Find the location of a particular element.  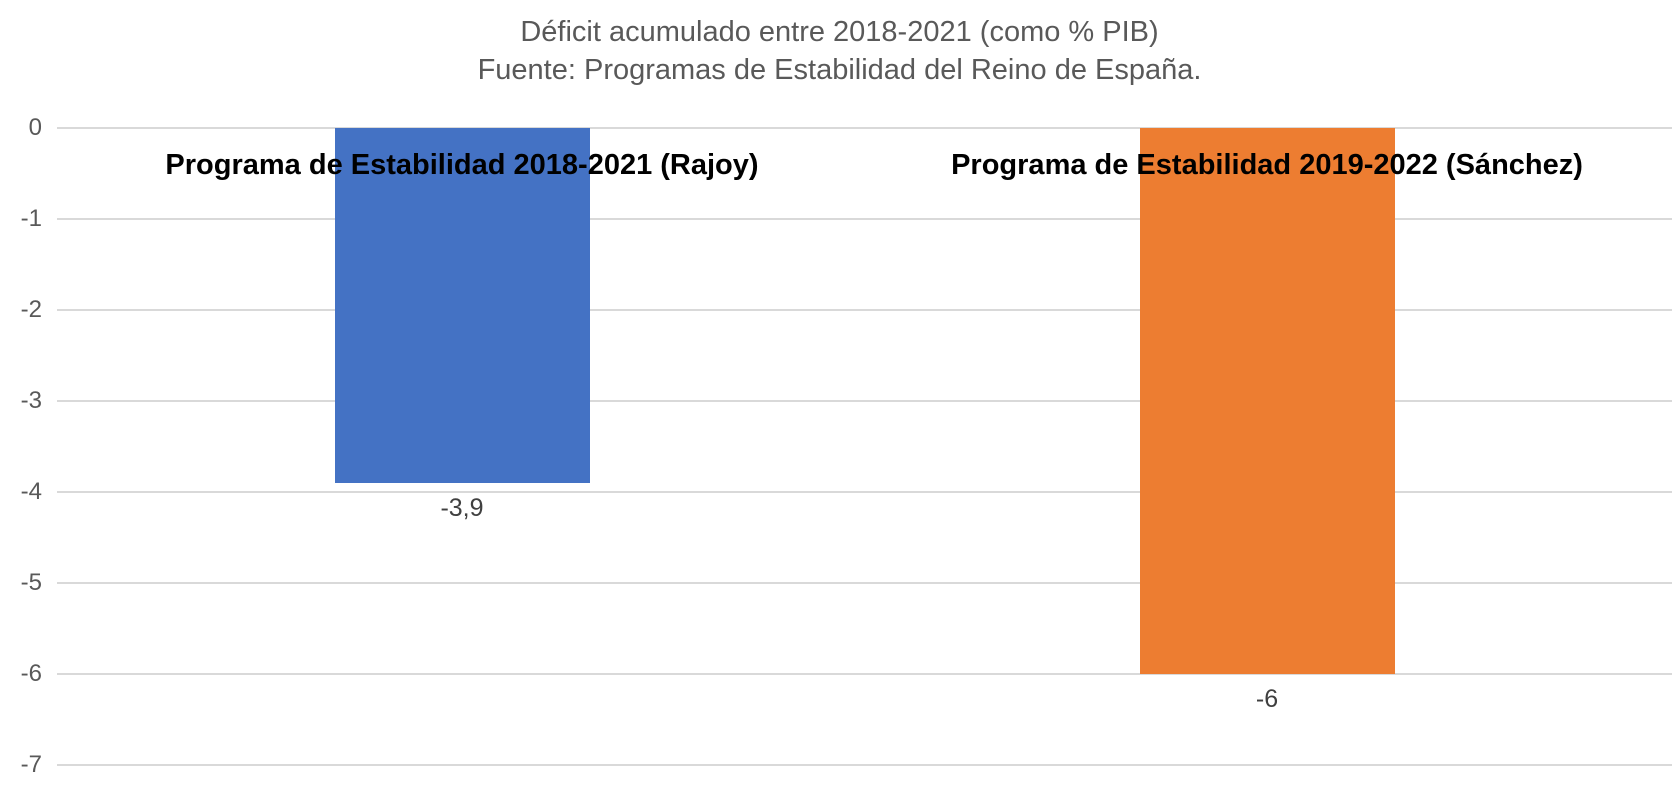

gridline--7 is located at coordinates (864, 765).